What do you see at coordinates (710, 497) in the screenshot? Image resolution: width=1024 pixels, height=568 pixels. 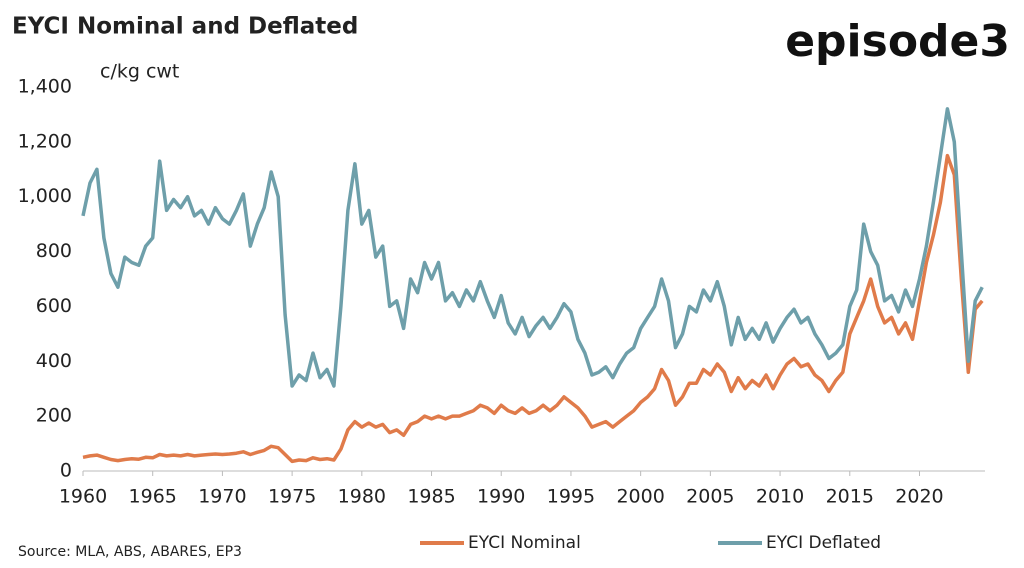 I see `x-tick-label: 2005` at bounding box center [710, 497].